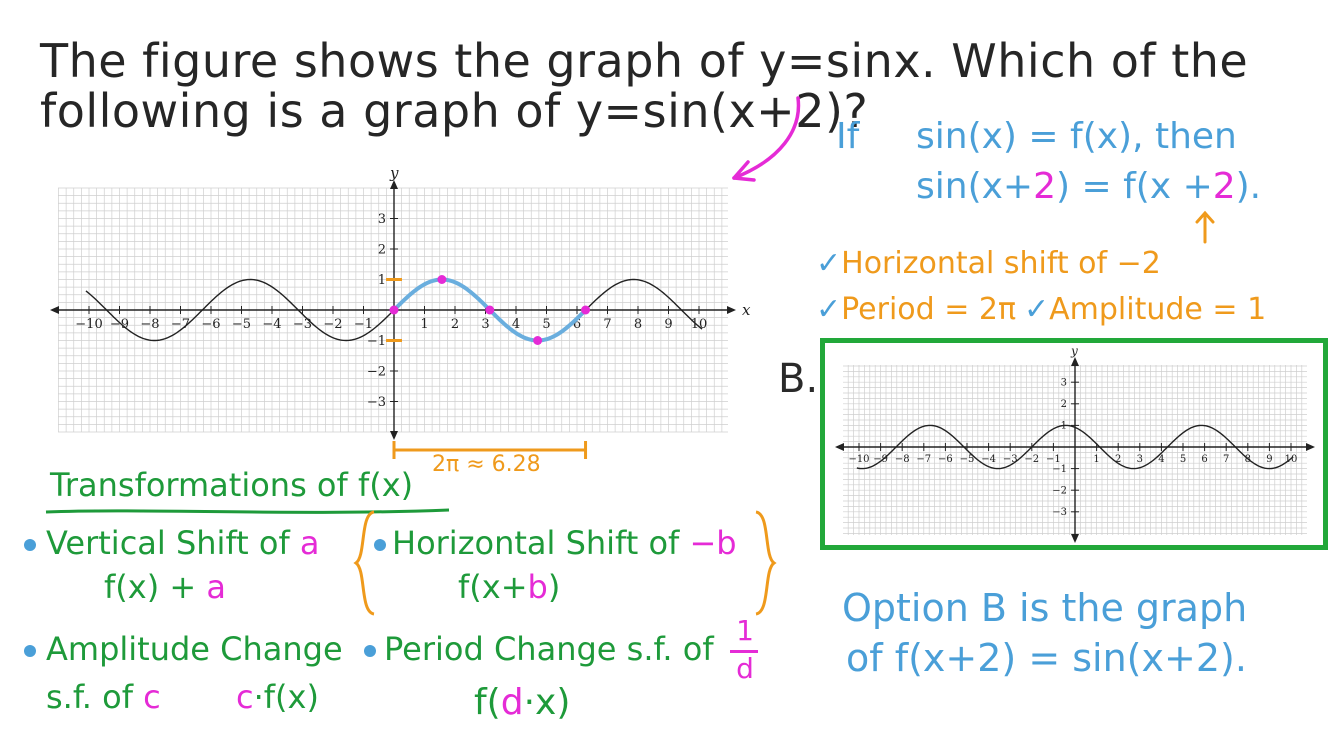 The height and width of the screenshot is (756, 1344). Describe the element at coordinates (454, 111) in the screenshot. I see `question-line-2: following is a graph of y=sin(x+2)?` at that location.